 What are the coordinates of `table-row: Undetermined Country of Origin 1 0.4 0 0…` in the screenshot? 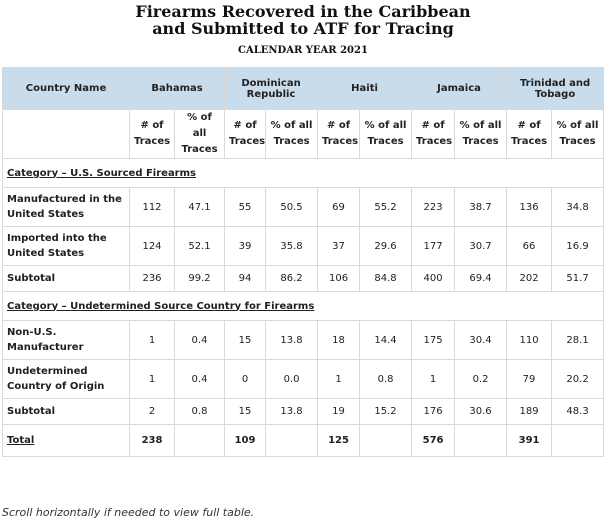 It's located at (303, 379).